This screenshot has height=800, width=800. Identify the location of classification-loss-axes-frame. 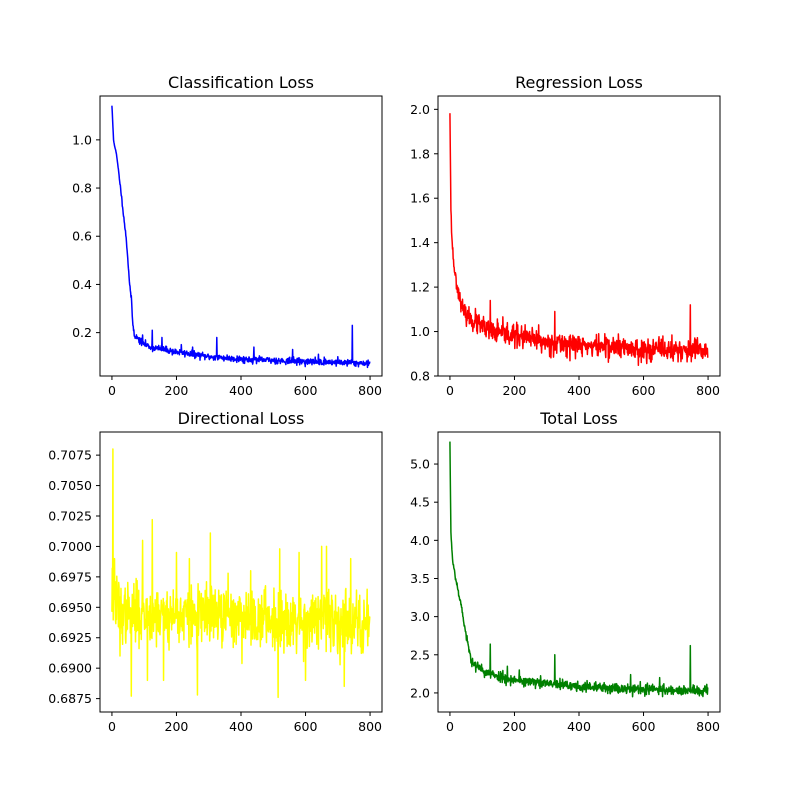
(241, 236).